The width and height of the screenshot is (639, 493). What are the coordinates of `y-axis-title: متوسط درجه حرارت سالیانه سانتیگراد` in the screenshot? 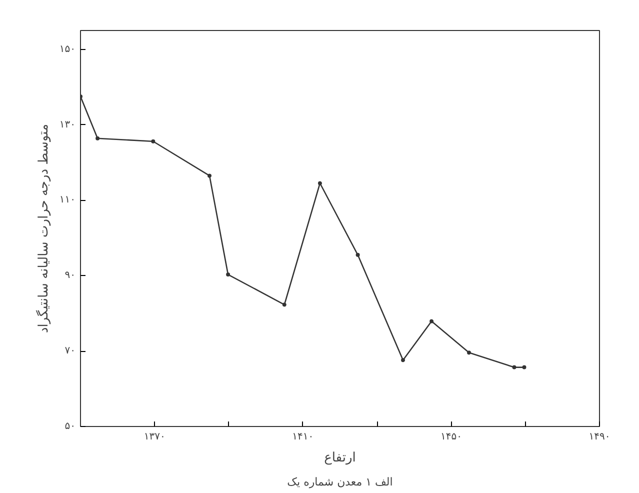 It's located at (43, 229).